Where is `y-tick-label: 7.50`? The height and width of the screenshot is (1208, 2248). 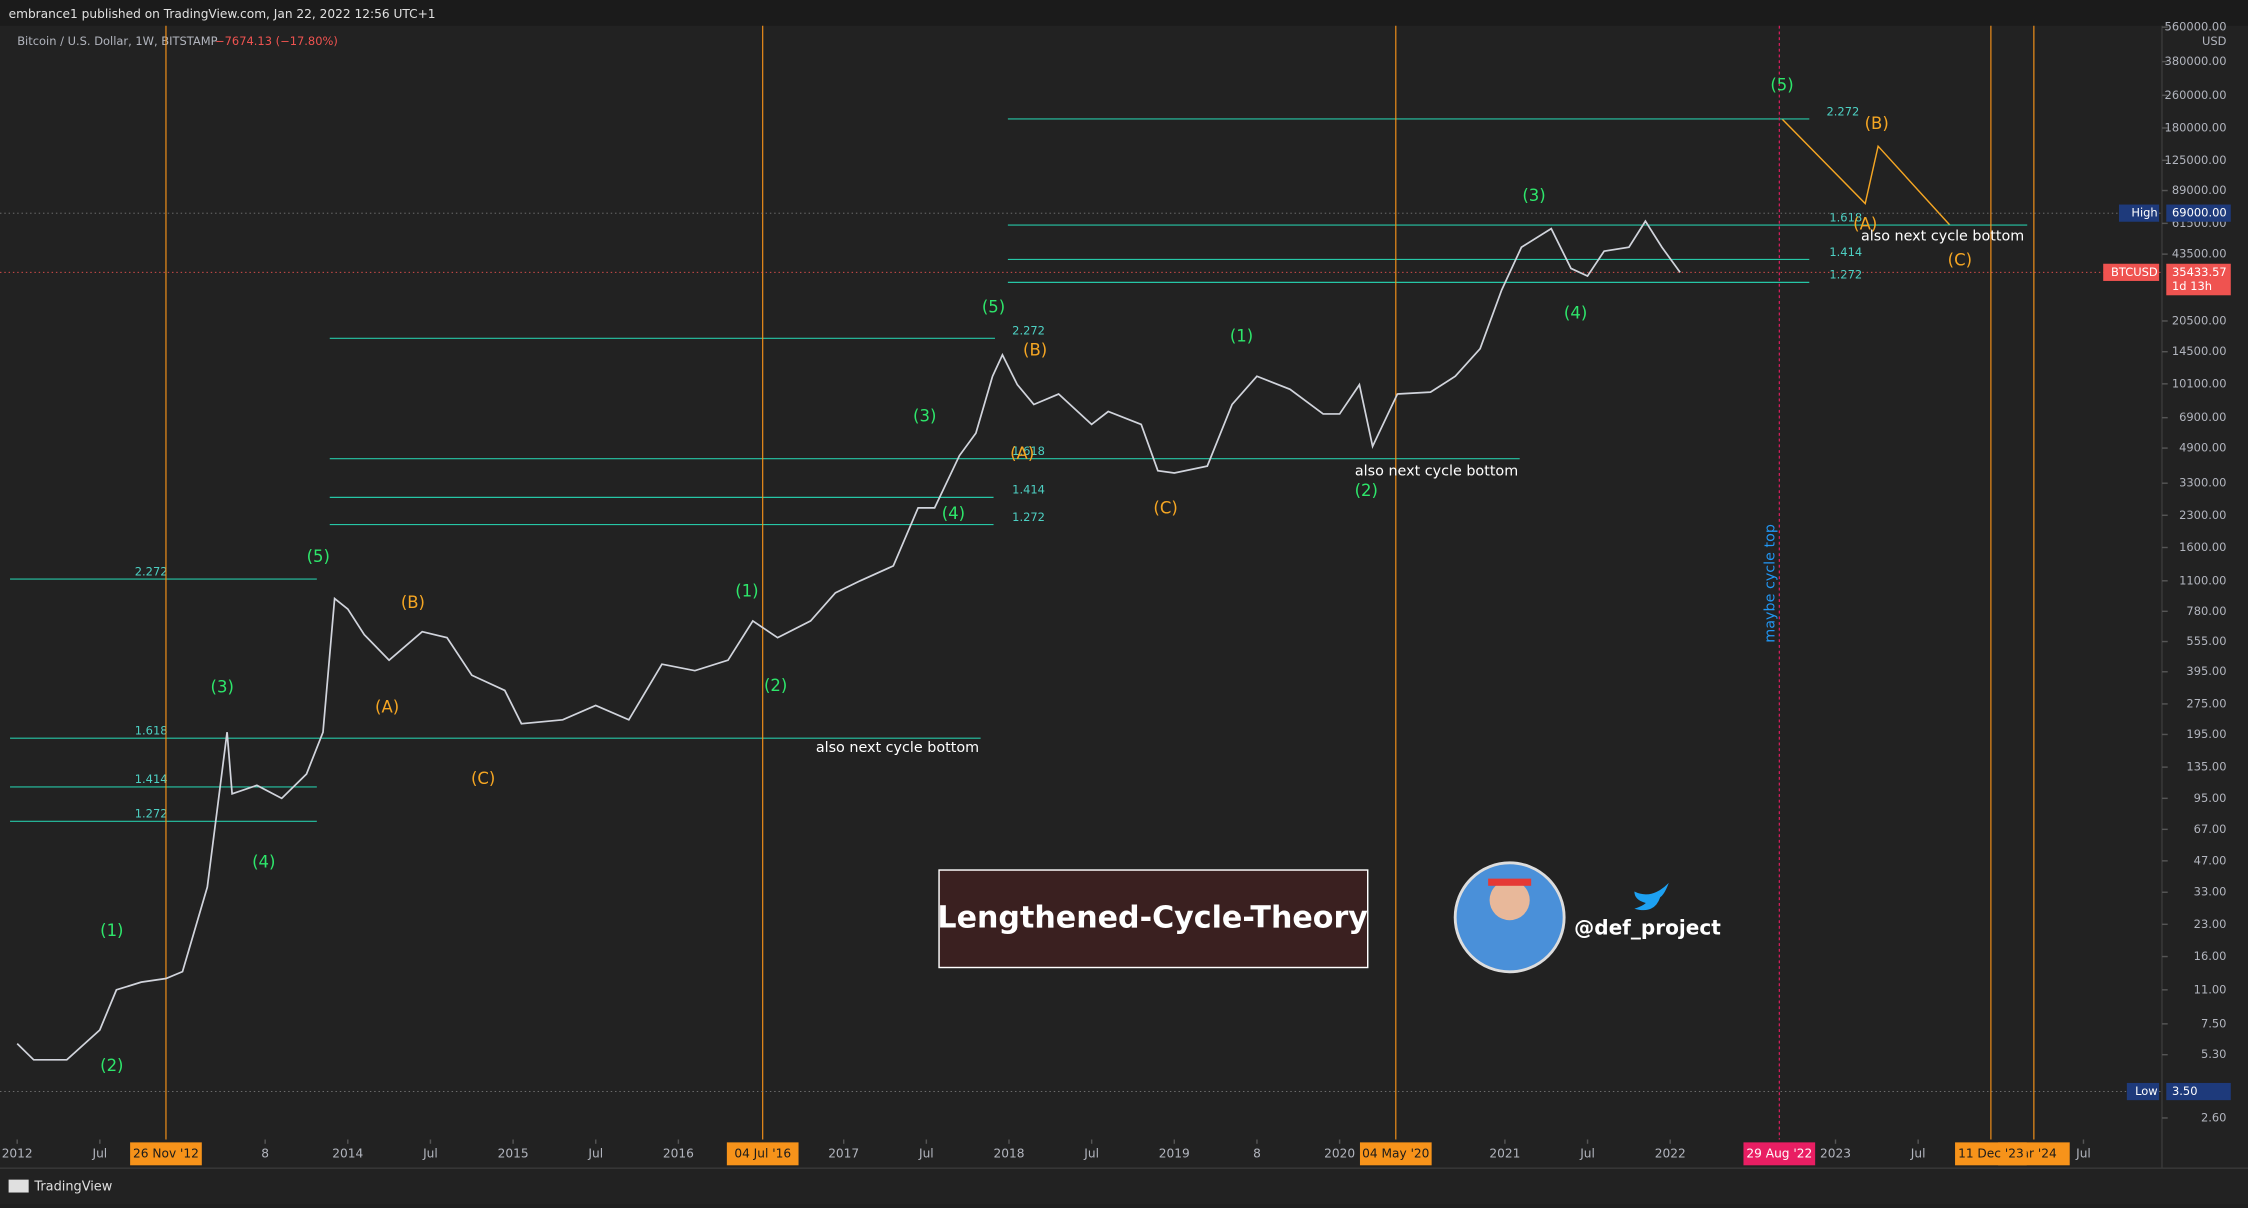
y-tick-label: 7.50 is located at coordinates (2214, 1023).